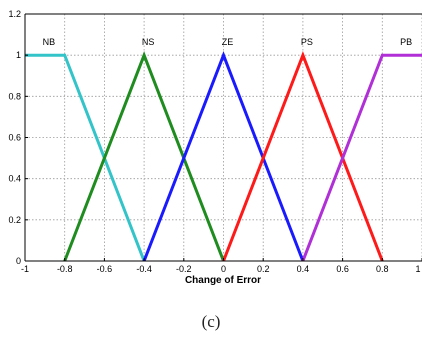  What do you see at coordinates (382, 269) in the screenshot?
I see `x-tick-label: 0.8` at bounding box center [382, 269].